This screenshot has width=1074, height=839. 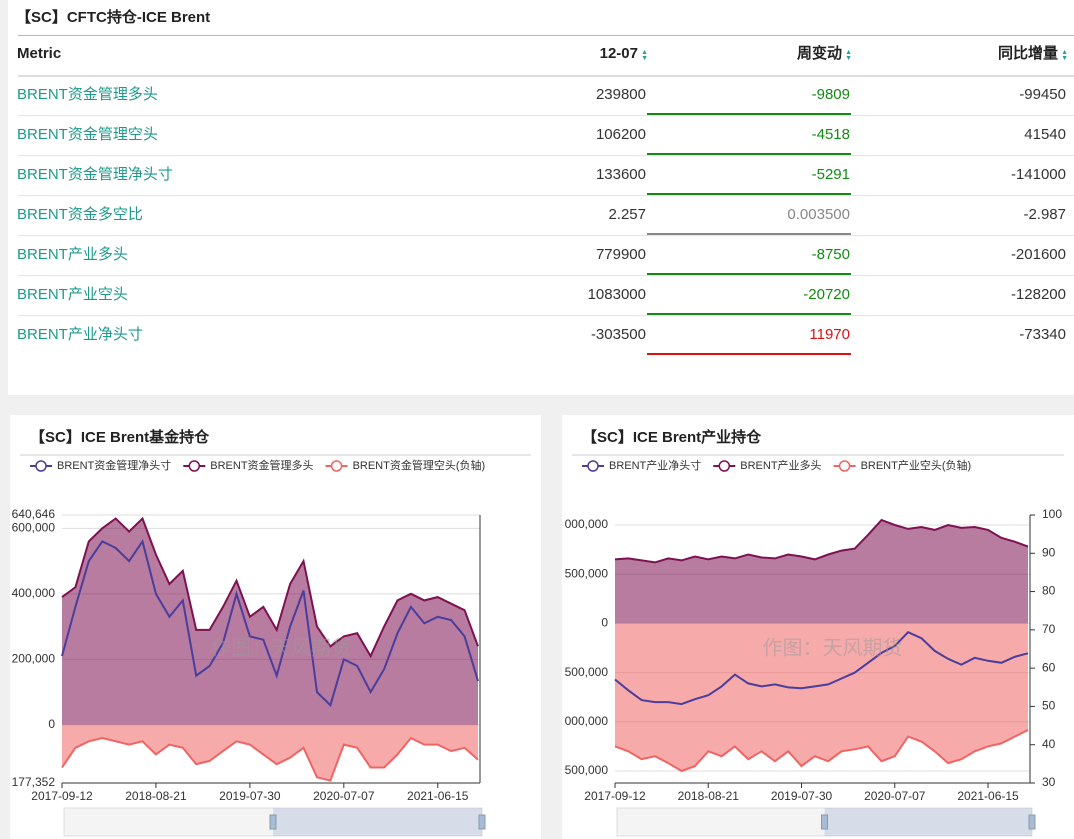 I want to click on cell-change: 11970, so click(x=829, y=334).